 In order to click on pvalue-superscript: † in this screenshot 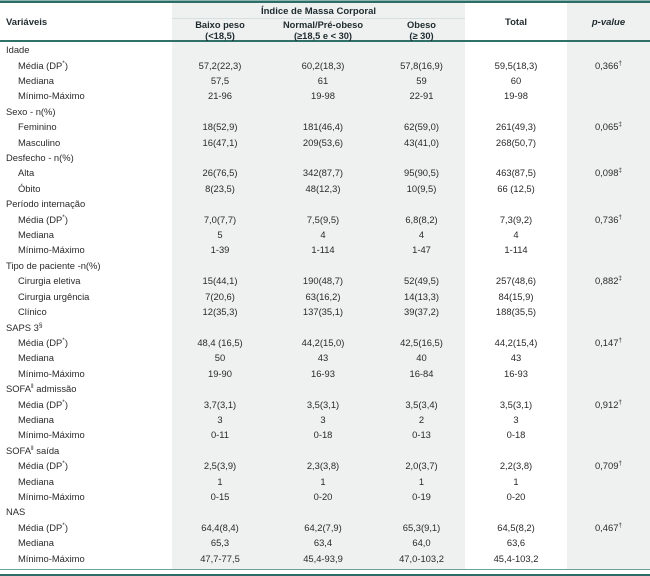, I will do `click(620, 402)`.